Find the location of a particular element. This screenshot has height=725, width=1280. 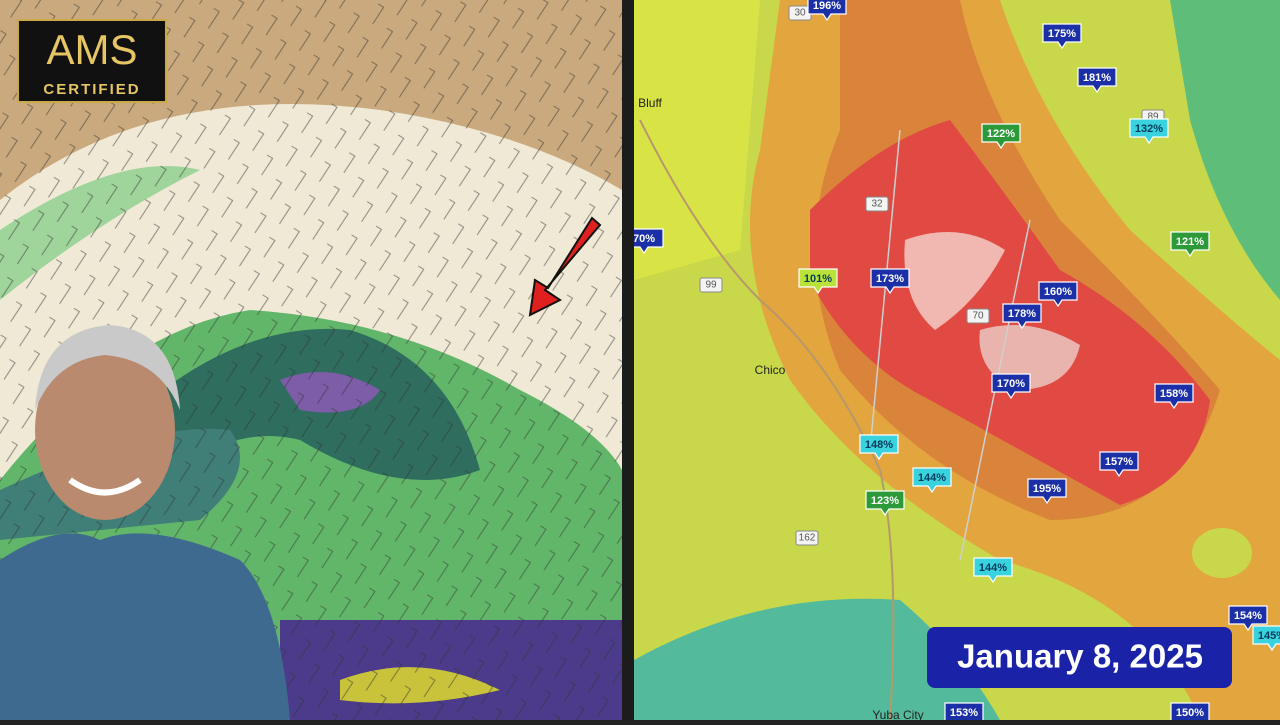

highway-number: 162 is located at coordinates (807, 538).